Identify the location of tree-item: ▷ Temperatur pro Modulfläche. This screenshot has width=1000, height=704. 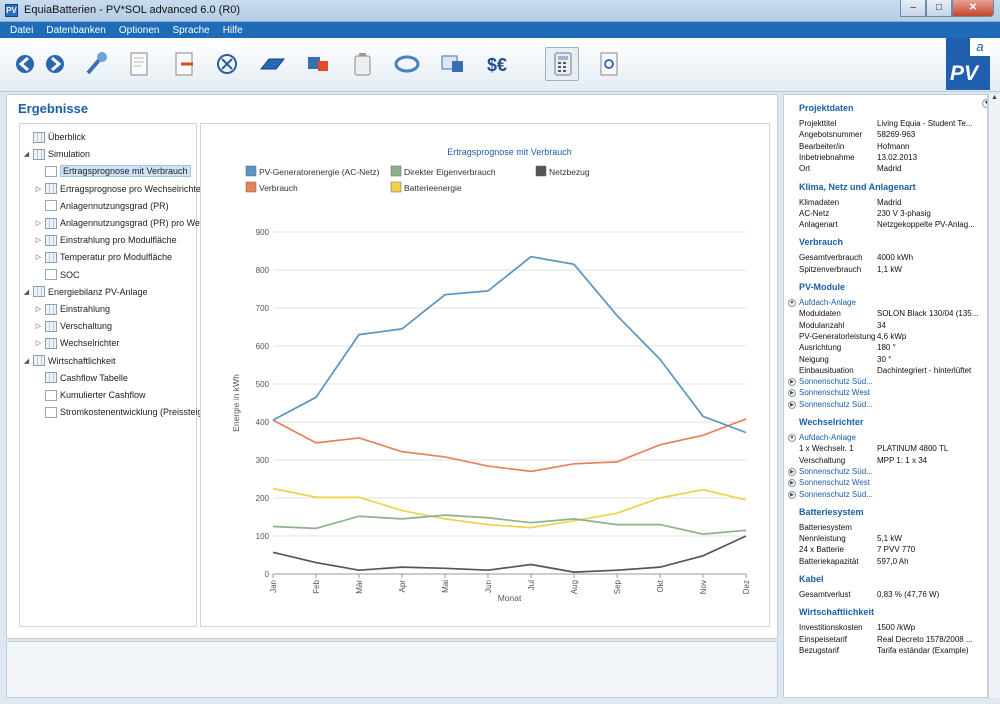
(103, 257).